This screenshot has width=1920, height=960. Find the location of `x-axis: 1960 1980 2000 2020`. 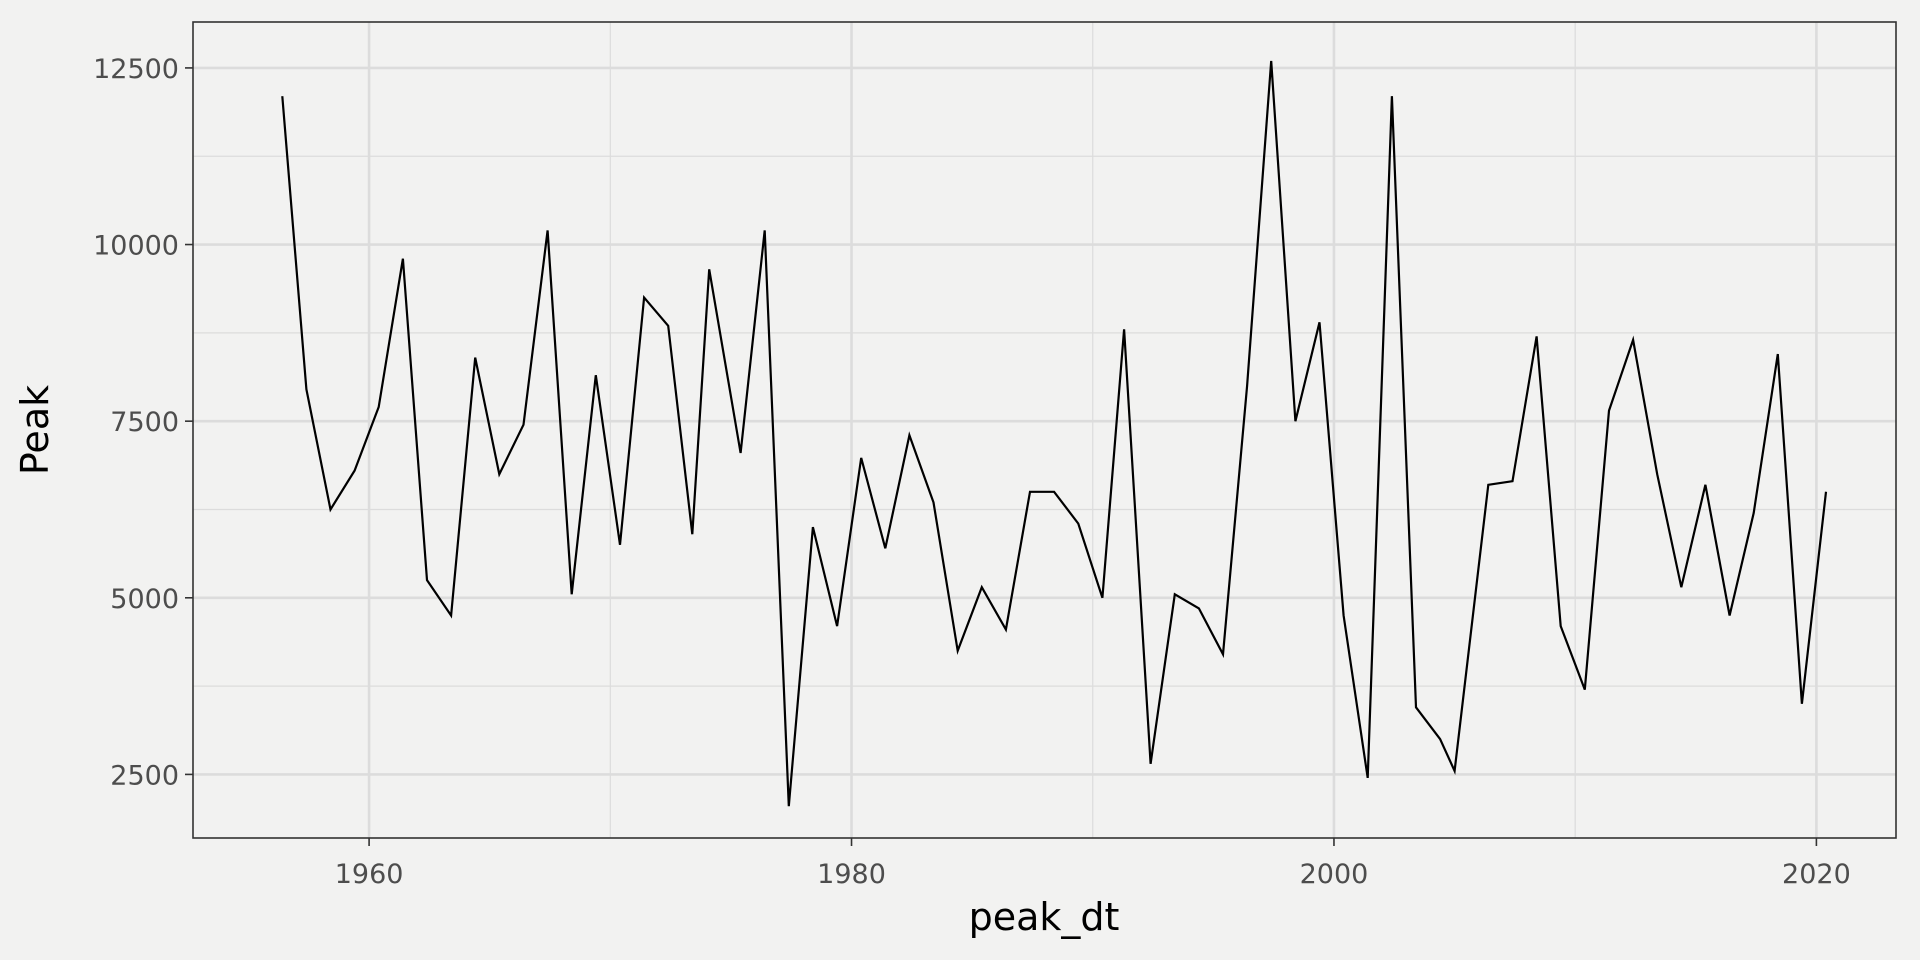

x-axis: 1960 1980 2000 2020 is located at coordinates (1093, 864).